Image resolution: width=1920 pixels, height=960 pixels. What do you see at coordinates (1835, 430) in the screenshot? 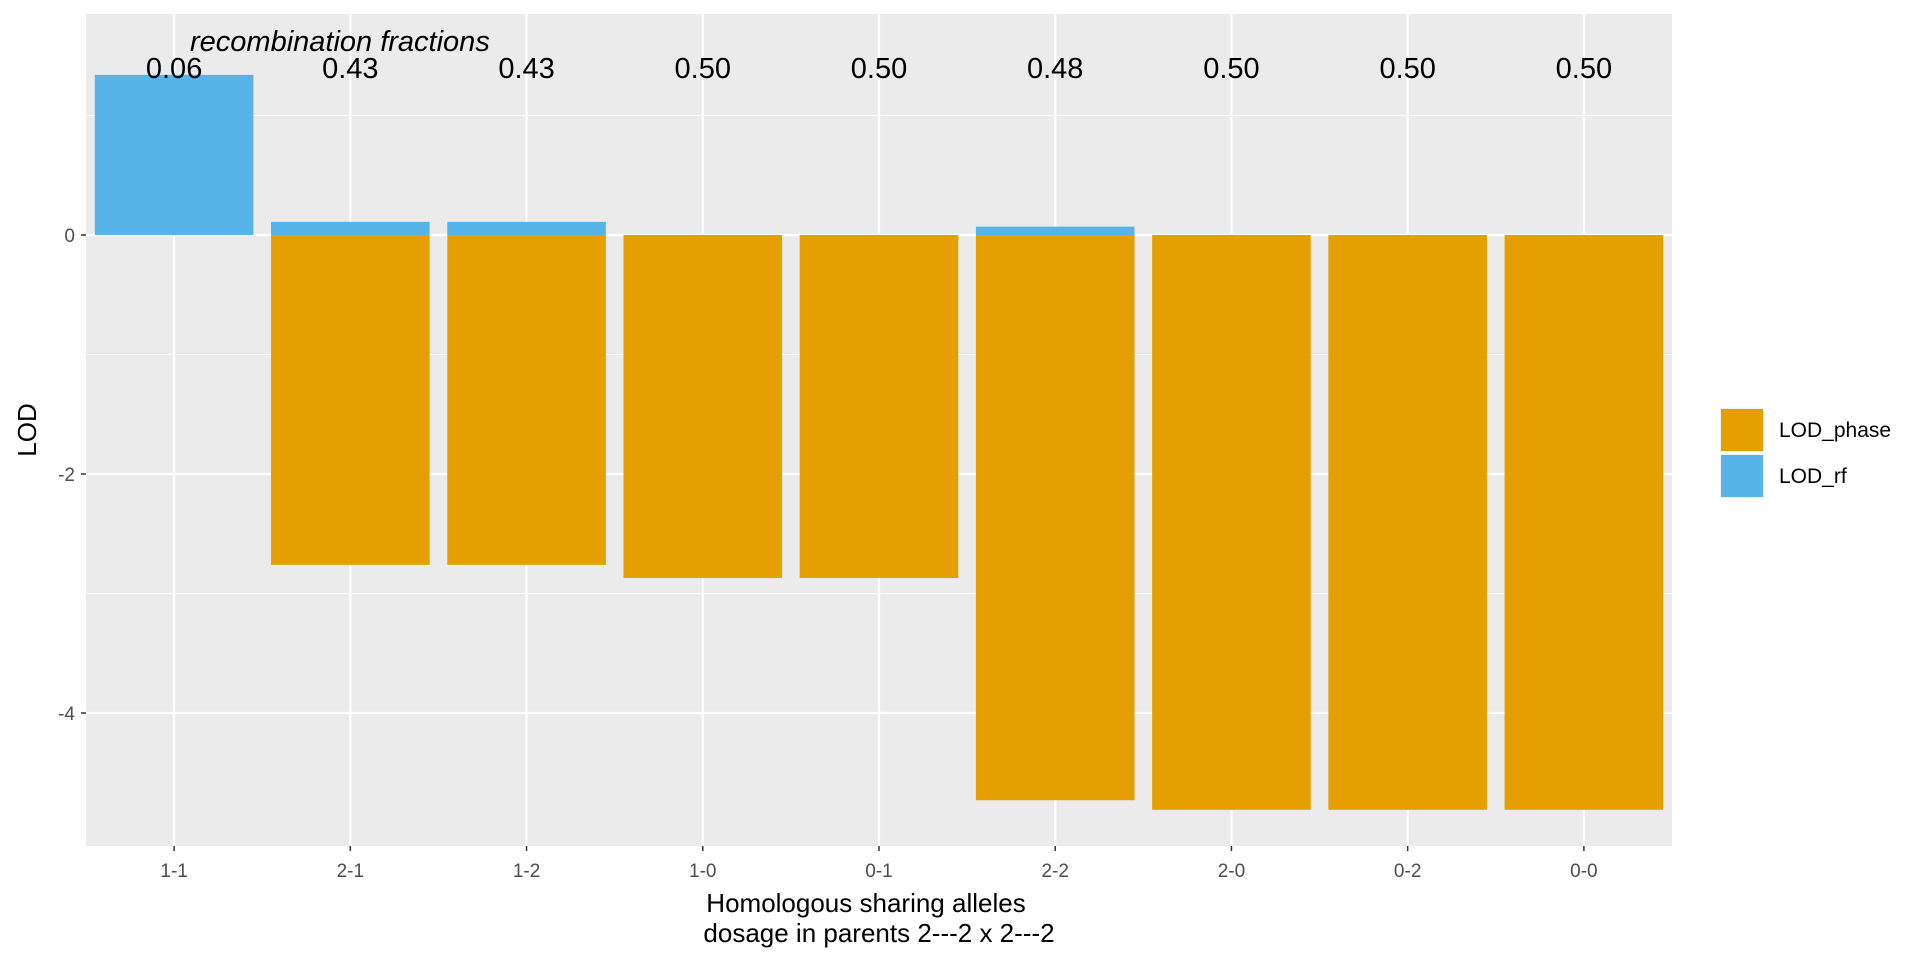
I see `legend-label-lod-phase: LOD_phase` at bounding box center [1835, 430].